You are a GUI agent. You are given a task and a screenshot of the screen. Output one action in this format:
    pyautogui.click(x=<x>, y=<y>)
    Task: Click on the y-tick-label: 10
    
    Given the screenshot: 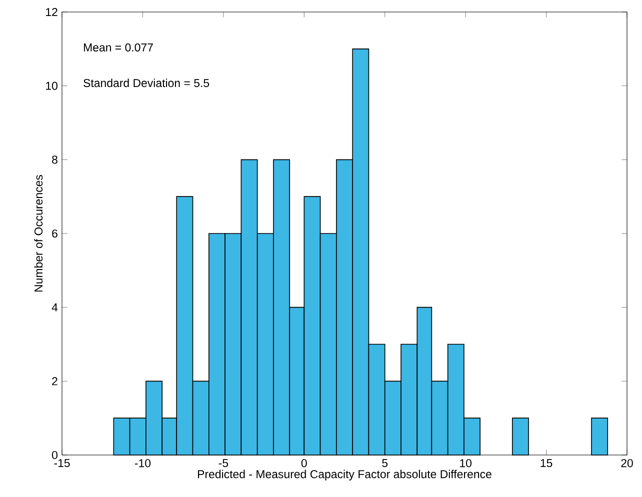 What is the action you would take?
    pyautogui.click(x=52, y=86)
    